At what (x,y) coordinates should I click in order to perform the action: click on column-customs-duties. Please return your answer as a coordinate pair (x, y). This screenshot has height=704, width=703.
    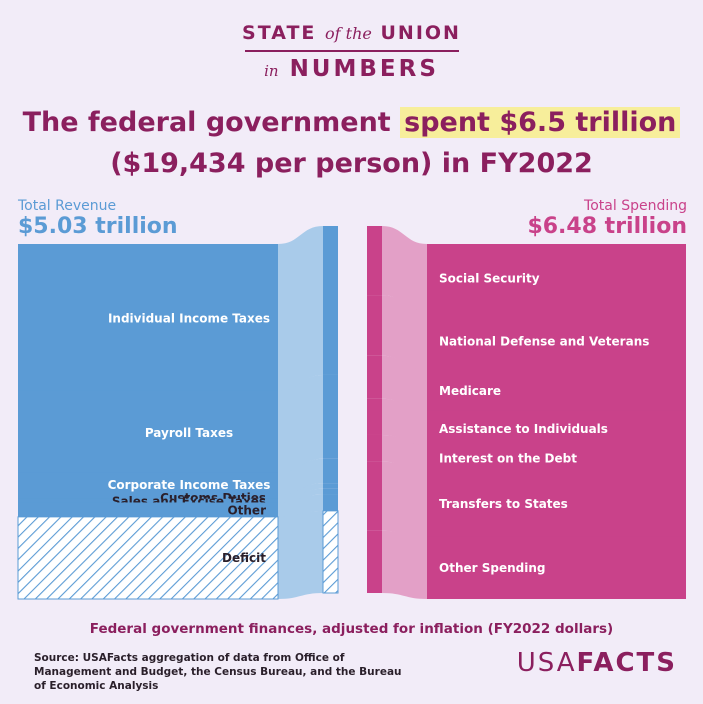
    Looking at the image, I should click on (330, 486).